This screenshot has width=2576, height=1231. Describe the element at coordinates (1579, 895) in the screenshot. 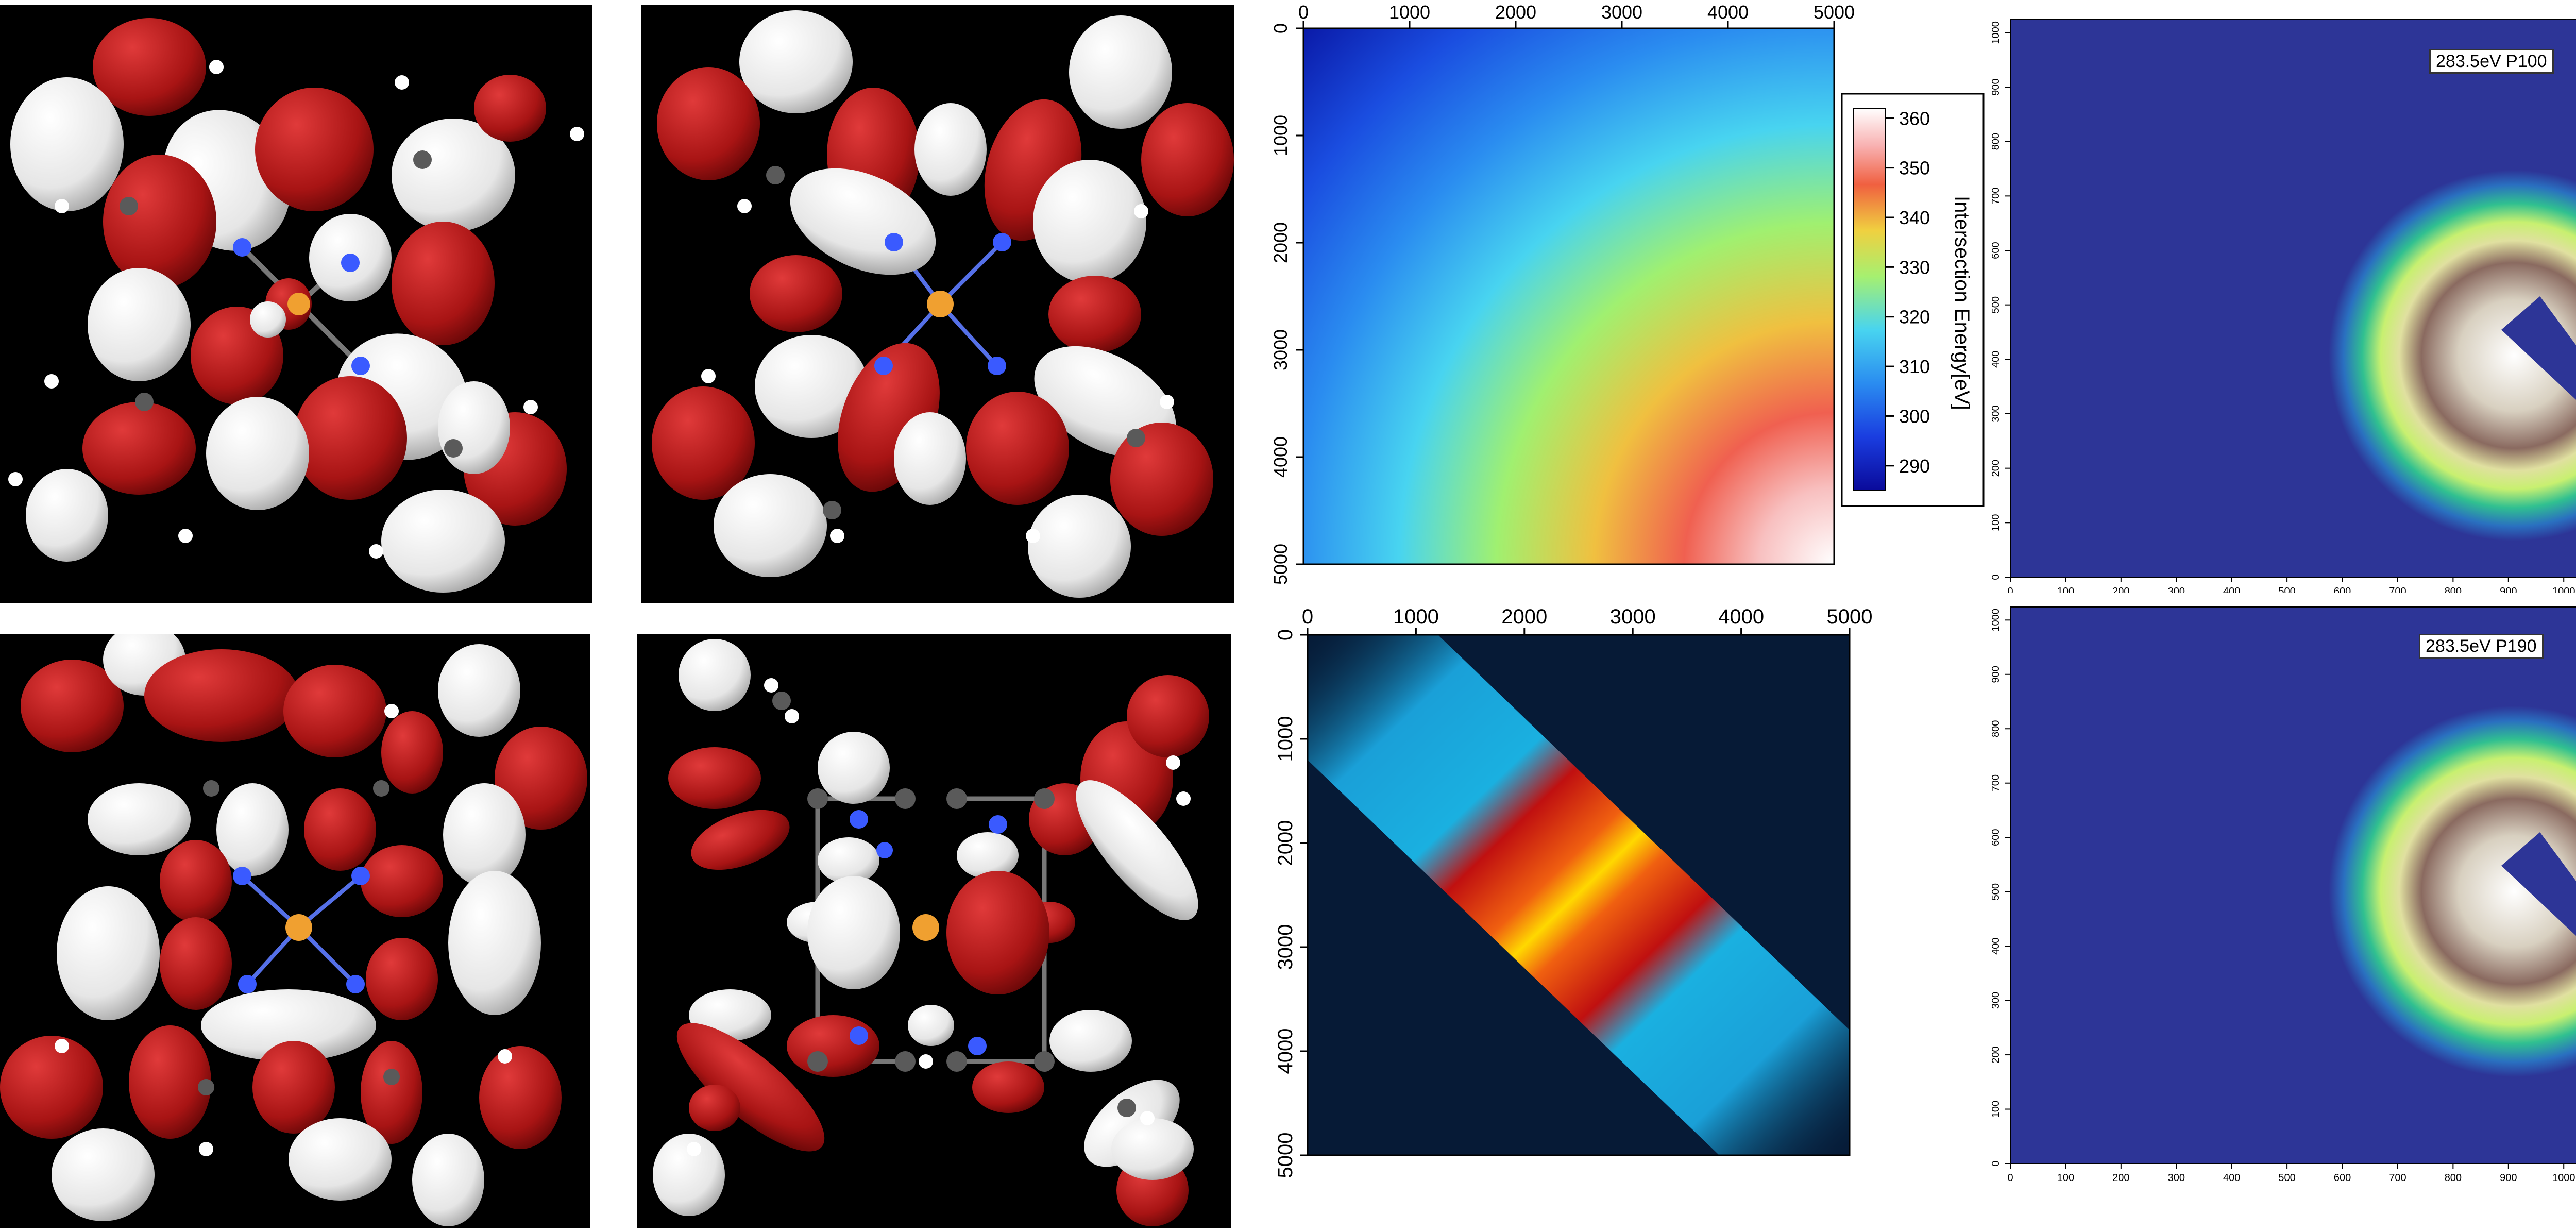

I see `diagonal-band` at that location.